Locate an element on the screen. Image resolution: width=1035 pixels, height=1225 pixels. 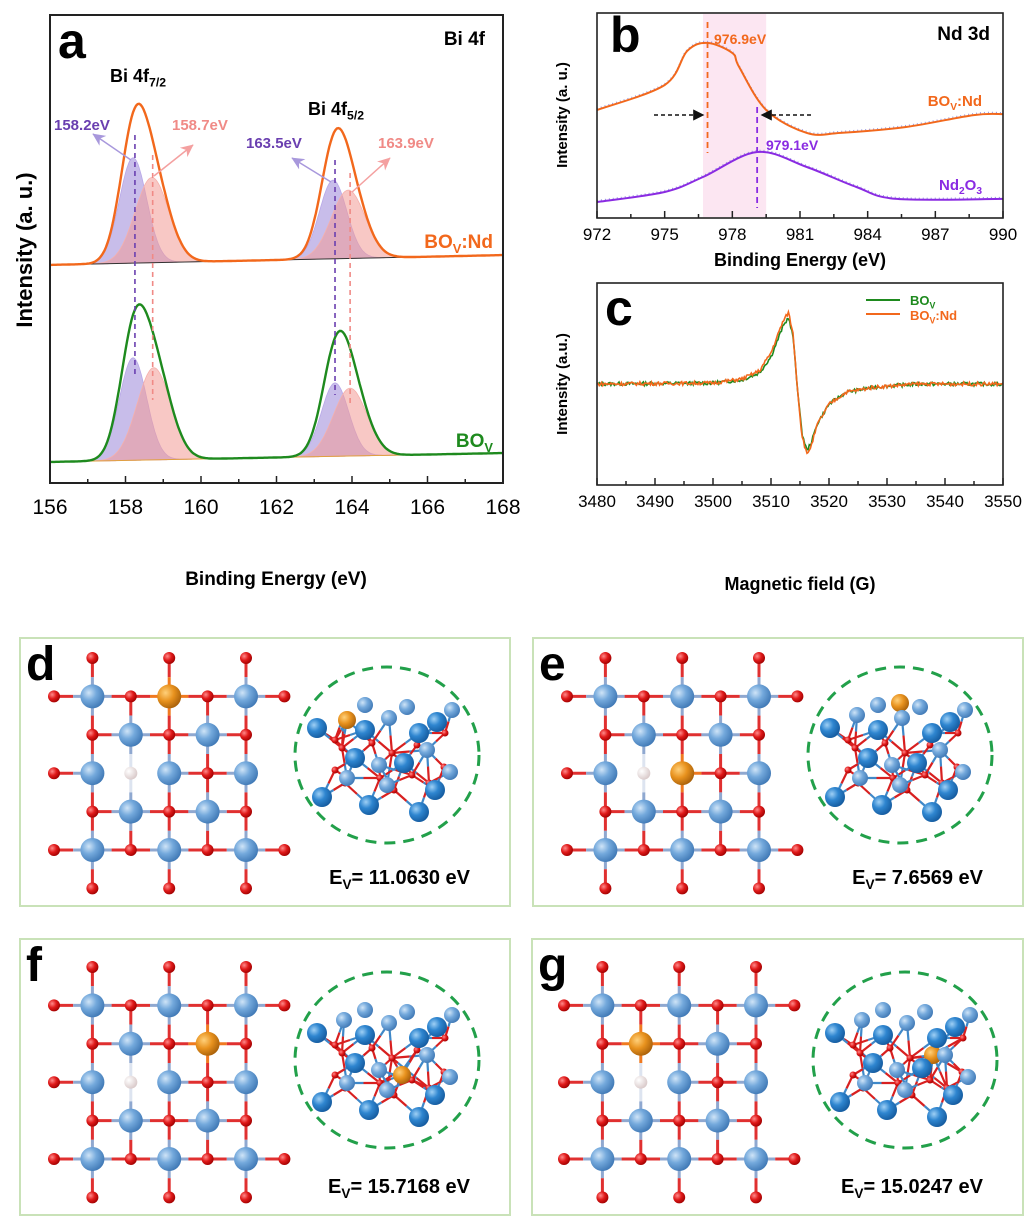
x-tick-label: 3500 is located at coordinates (713, 501).